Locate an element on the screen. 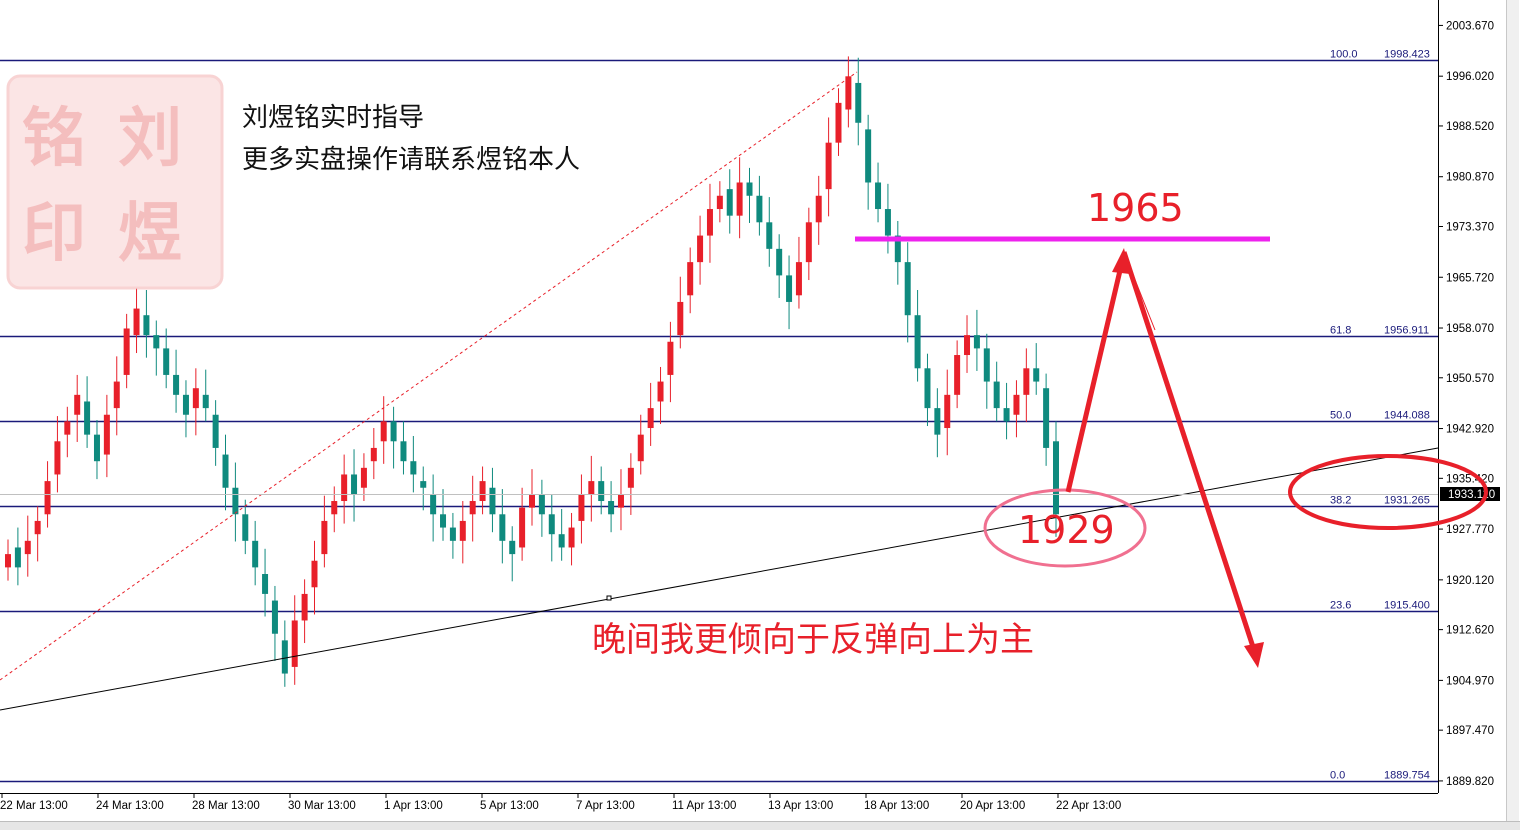  price-tick-label: 1927.770 is located at coordinates (1470, 530).